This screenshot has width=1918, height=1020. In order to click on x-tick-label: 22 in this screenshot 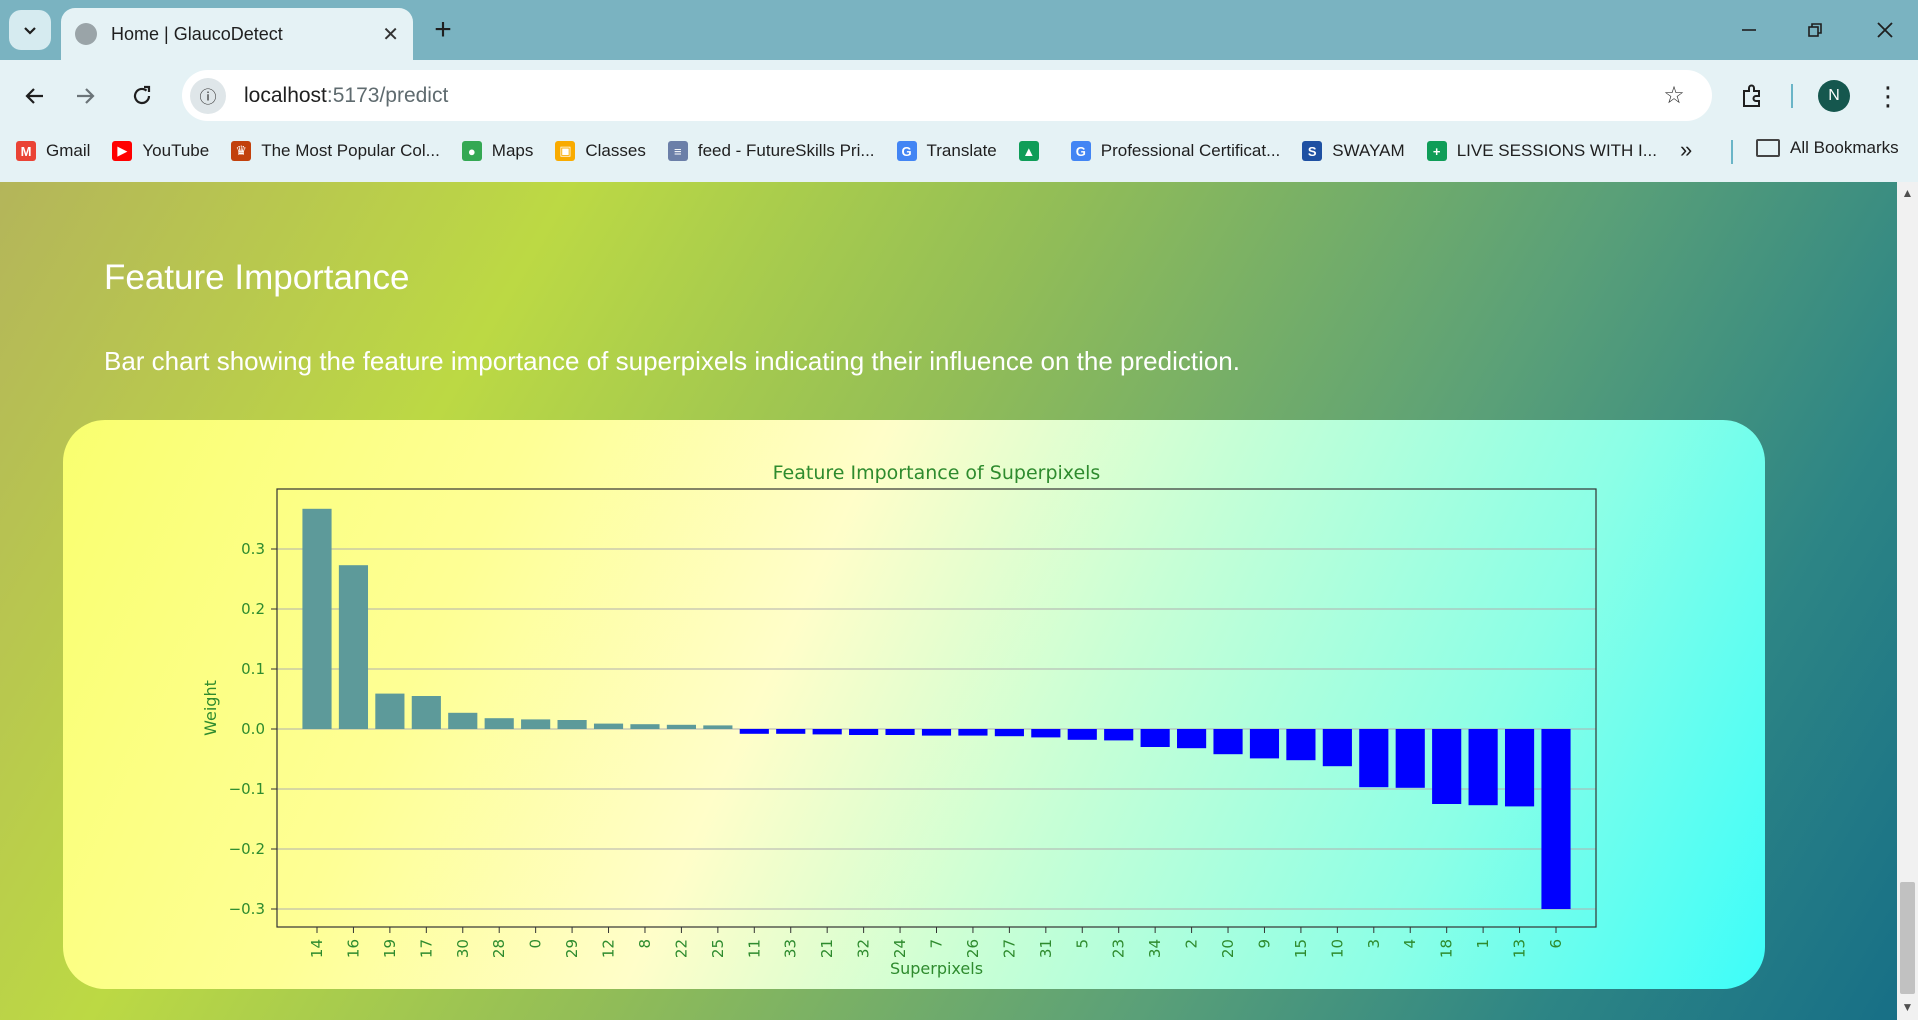, I will do `click(681, 948)`.